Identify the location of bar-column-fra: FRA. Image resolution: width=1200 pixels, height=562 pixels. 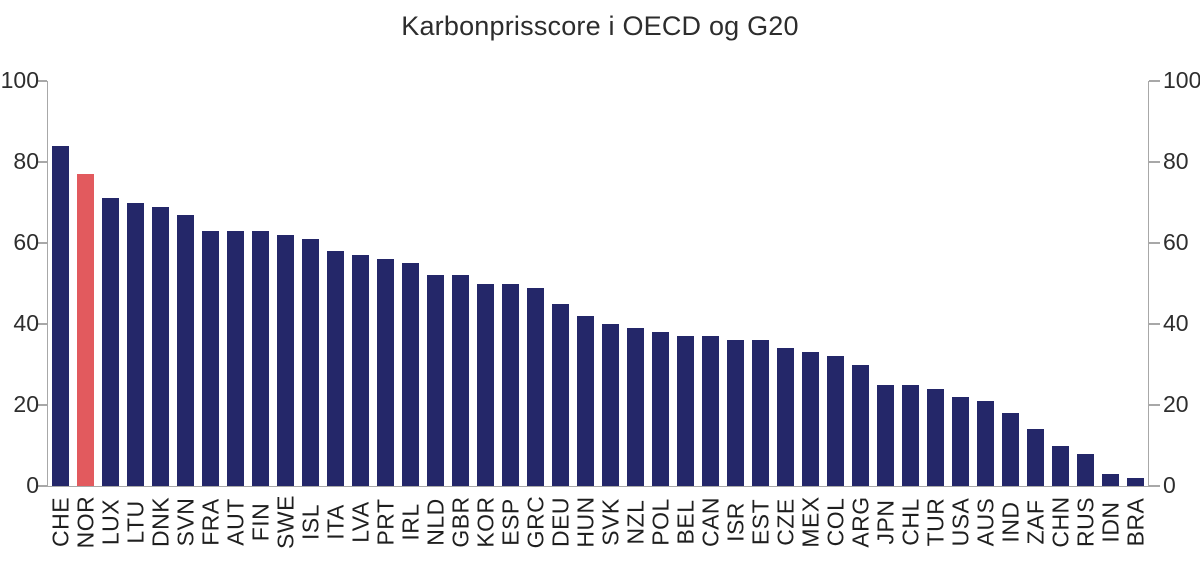
(210, 313).